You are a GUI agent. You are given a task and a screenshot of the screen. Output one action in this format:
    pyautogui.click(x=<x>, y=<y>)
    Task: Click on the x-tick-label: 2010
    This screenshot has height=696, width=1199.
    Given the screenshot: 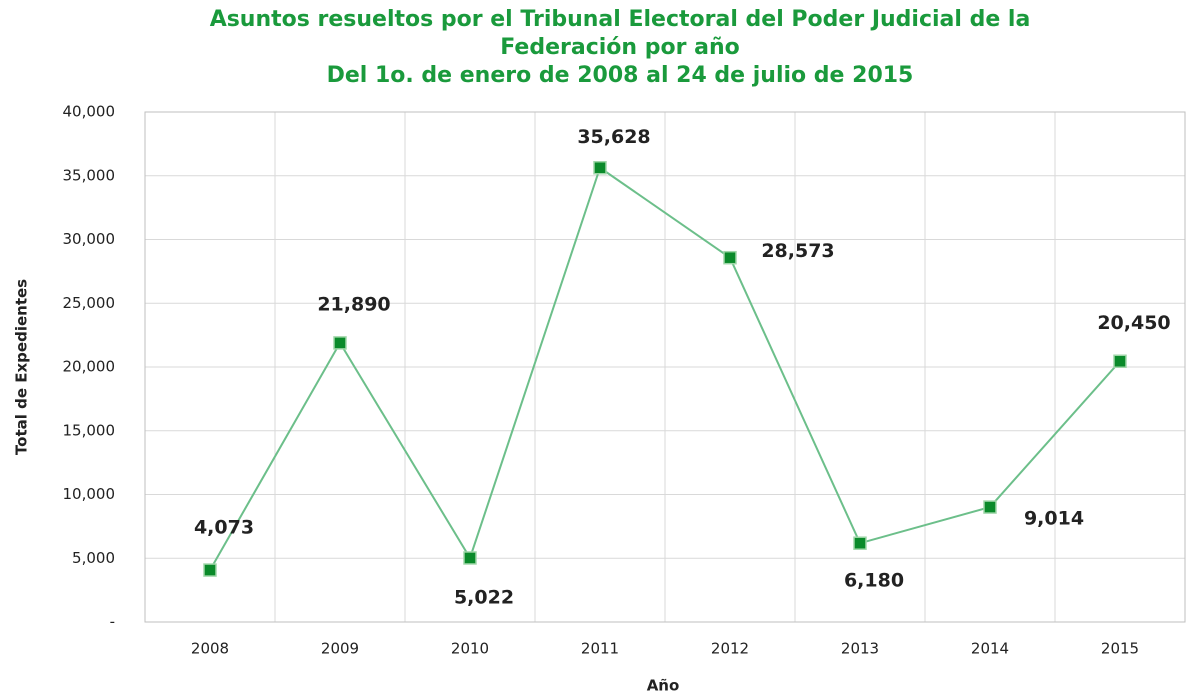 What is the action you would take?
    pyautogui.click(x=470, y=649)
    